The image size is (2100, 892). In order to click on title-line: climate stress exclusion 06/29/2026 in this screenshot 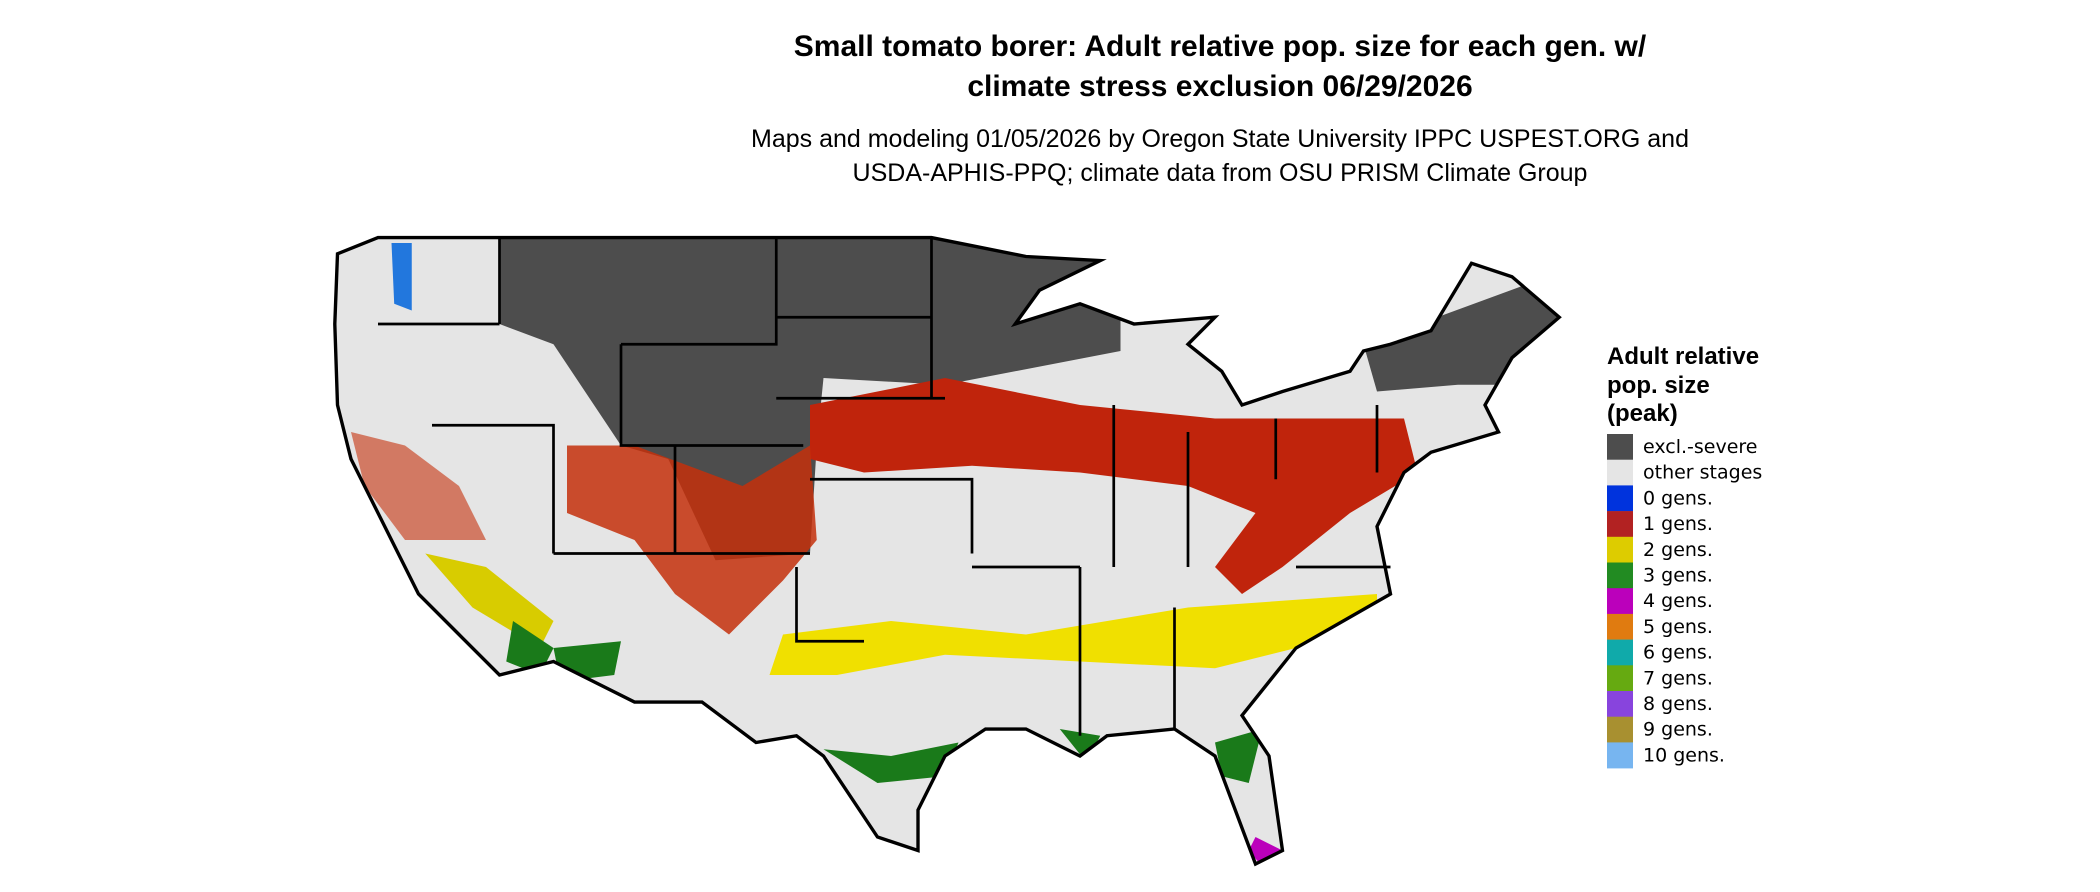, I will do `click(1219, 86)`.